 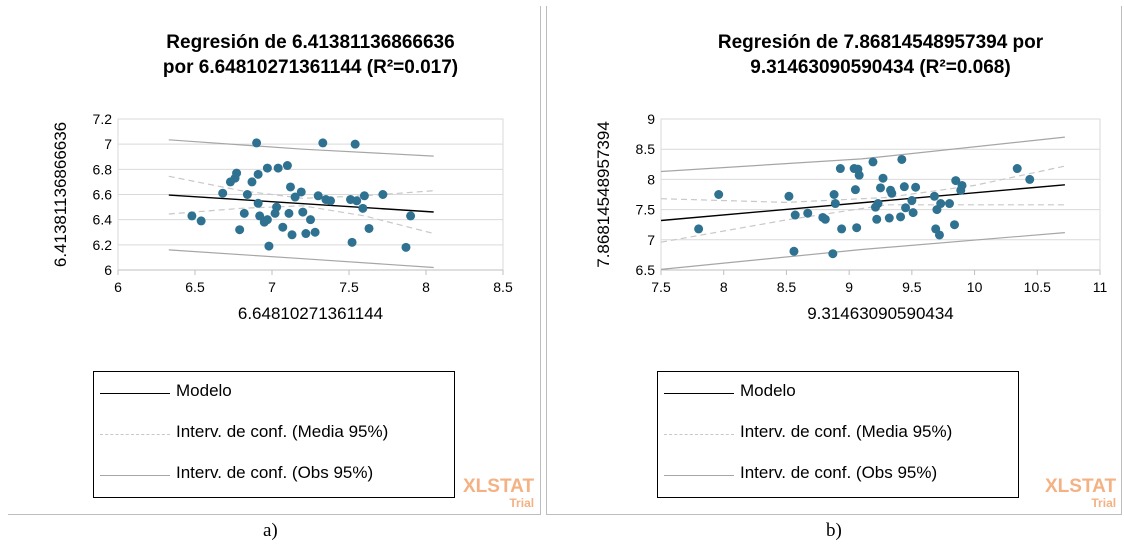 I want to click on y-tick-label: 6.5, so click(x=646, y=270).